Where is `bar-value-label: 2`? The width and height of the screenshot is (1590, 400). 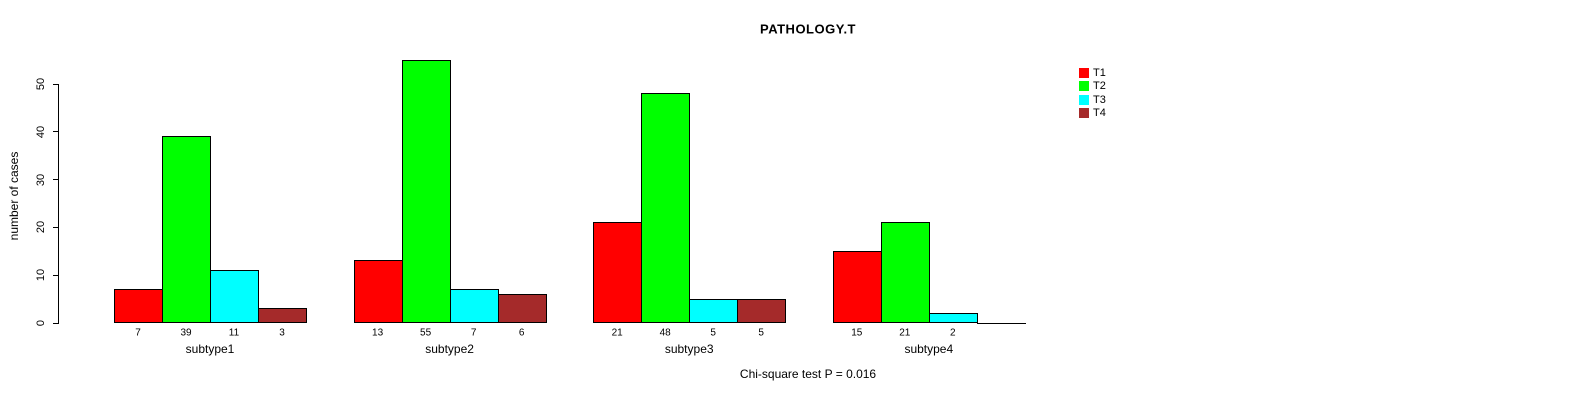 bar-value-label: 2 is located at coordinates (953, 332).